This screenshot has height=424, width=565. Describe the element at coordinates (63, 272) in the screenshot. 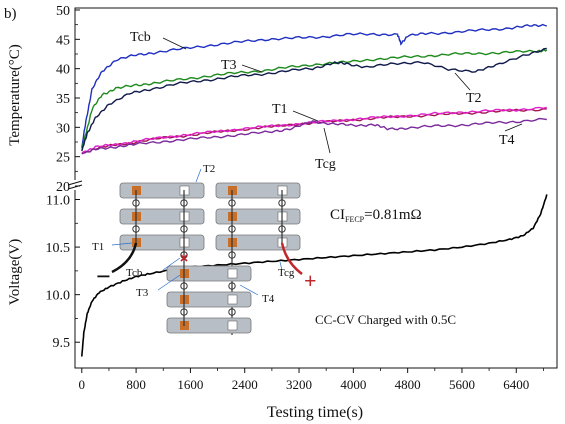

I see `voltage-y-ticks: 9.5 10.0 10.5 11.0` at that location.